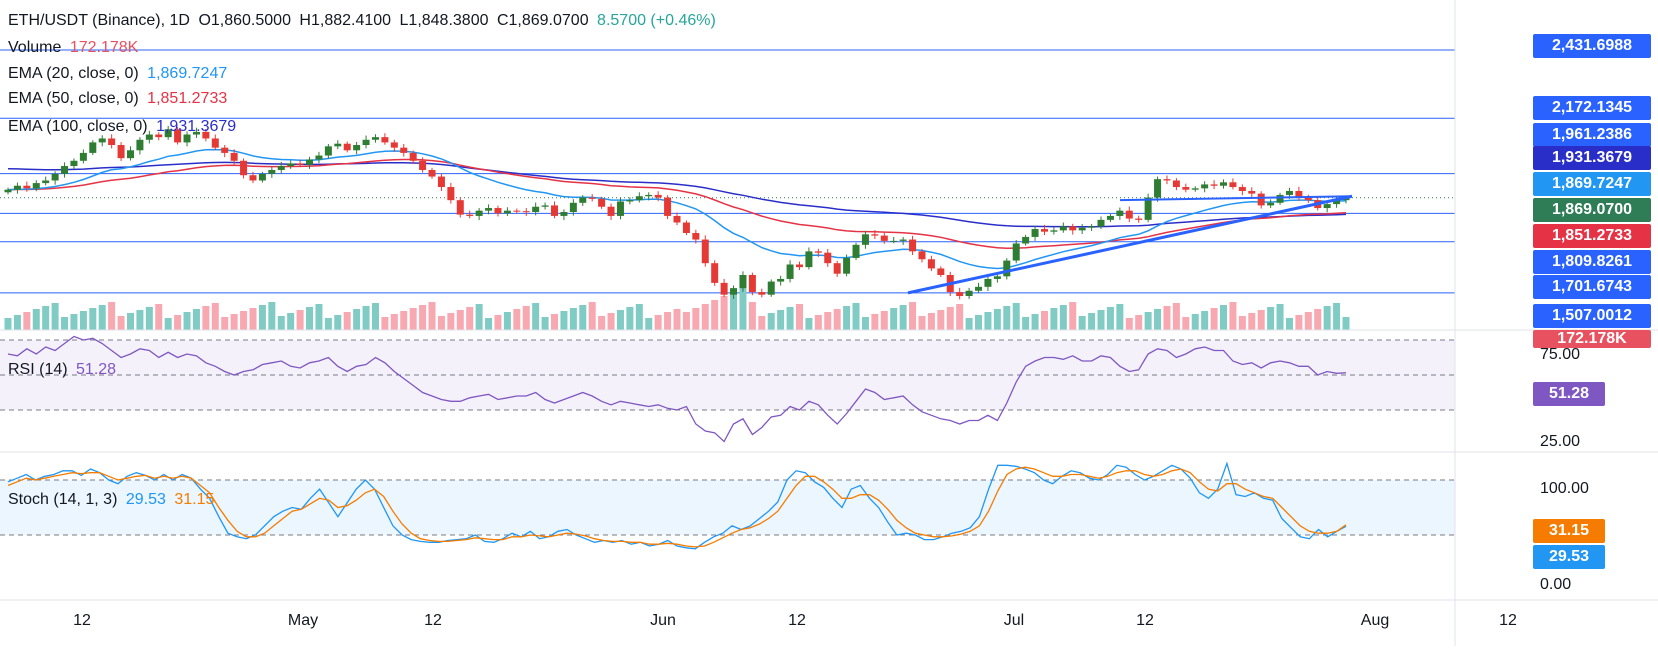  What do you see at coordinates (797, 620) in the screenshot?
I see `x-tick-jun-12: 12` at bounding box center [797, 620].